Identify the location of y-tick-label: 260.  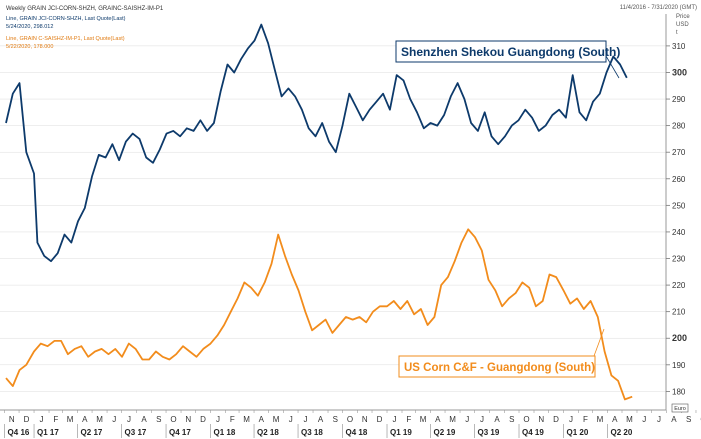
(679, 179).